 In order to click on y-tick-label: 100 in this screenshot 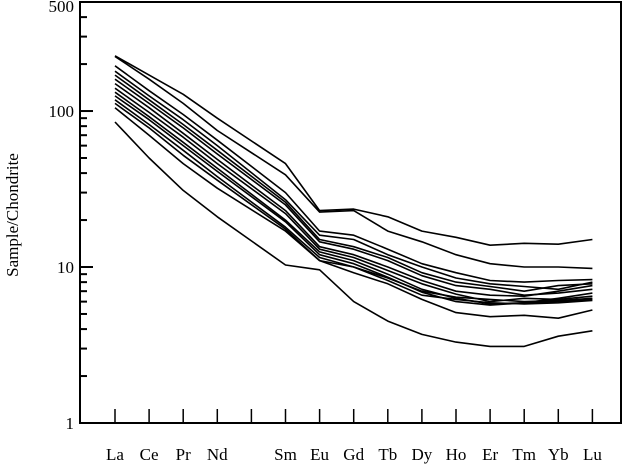, I will do `click(62, 111)`.